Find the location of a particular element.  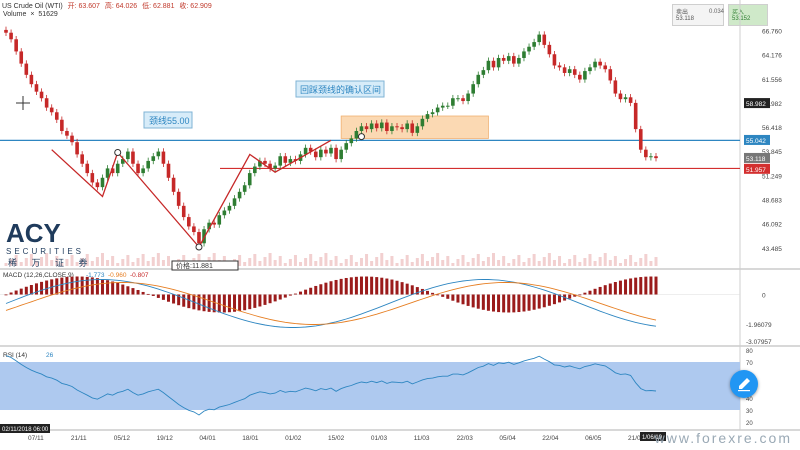

pattern-path is located at coordinates (191, 194).